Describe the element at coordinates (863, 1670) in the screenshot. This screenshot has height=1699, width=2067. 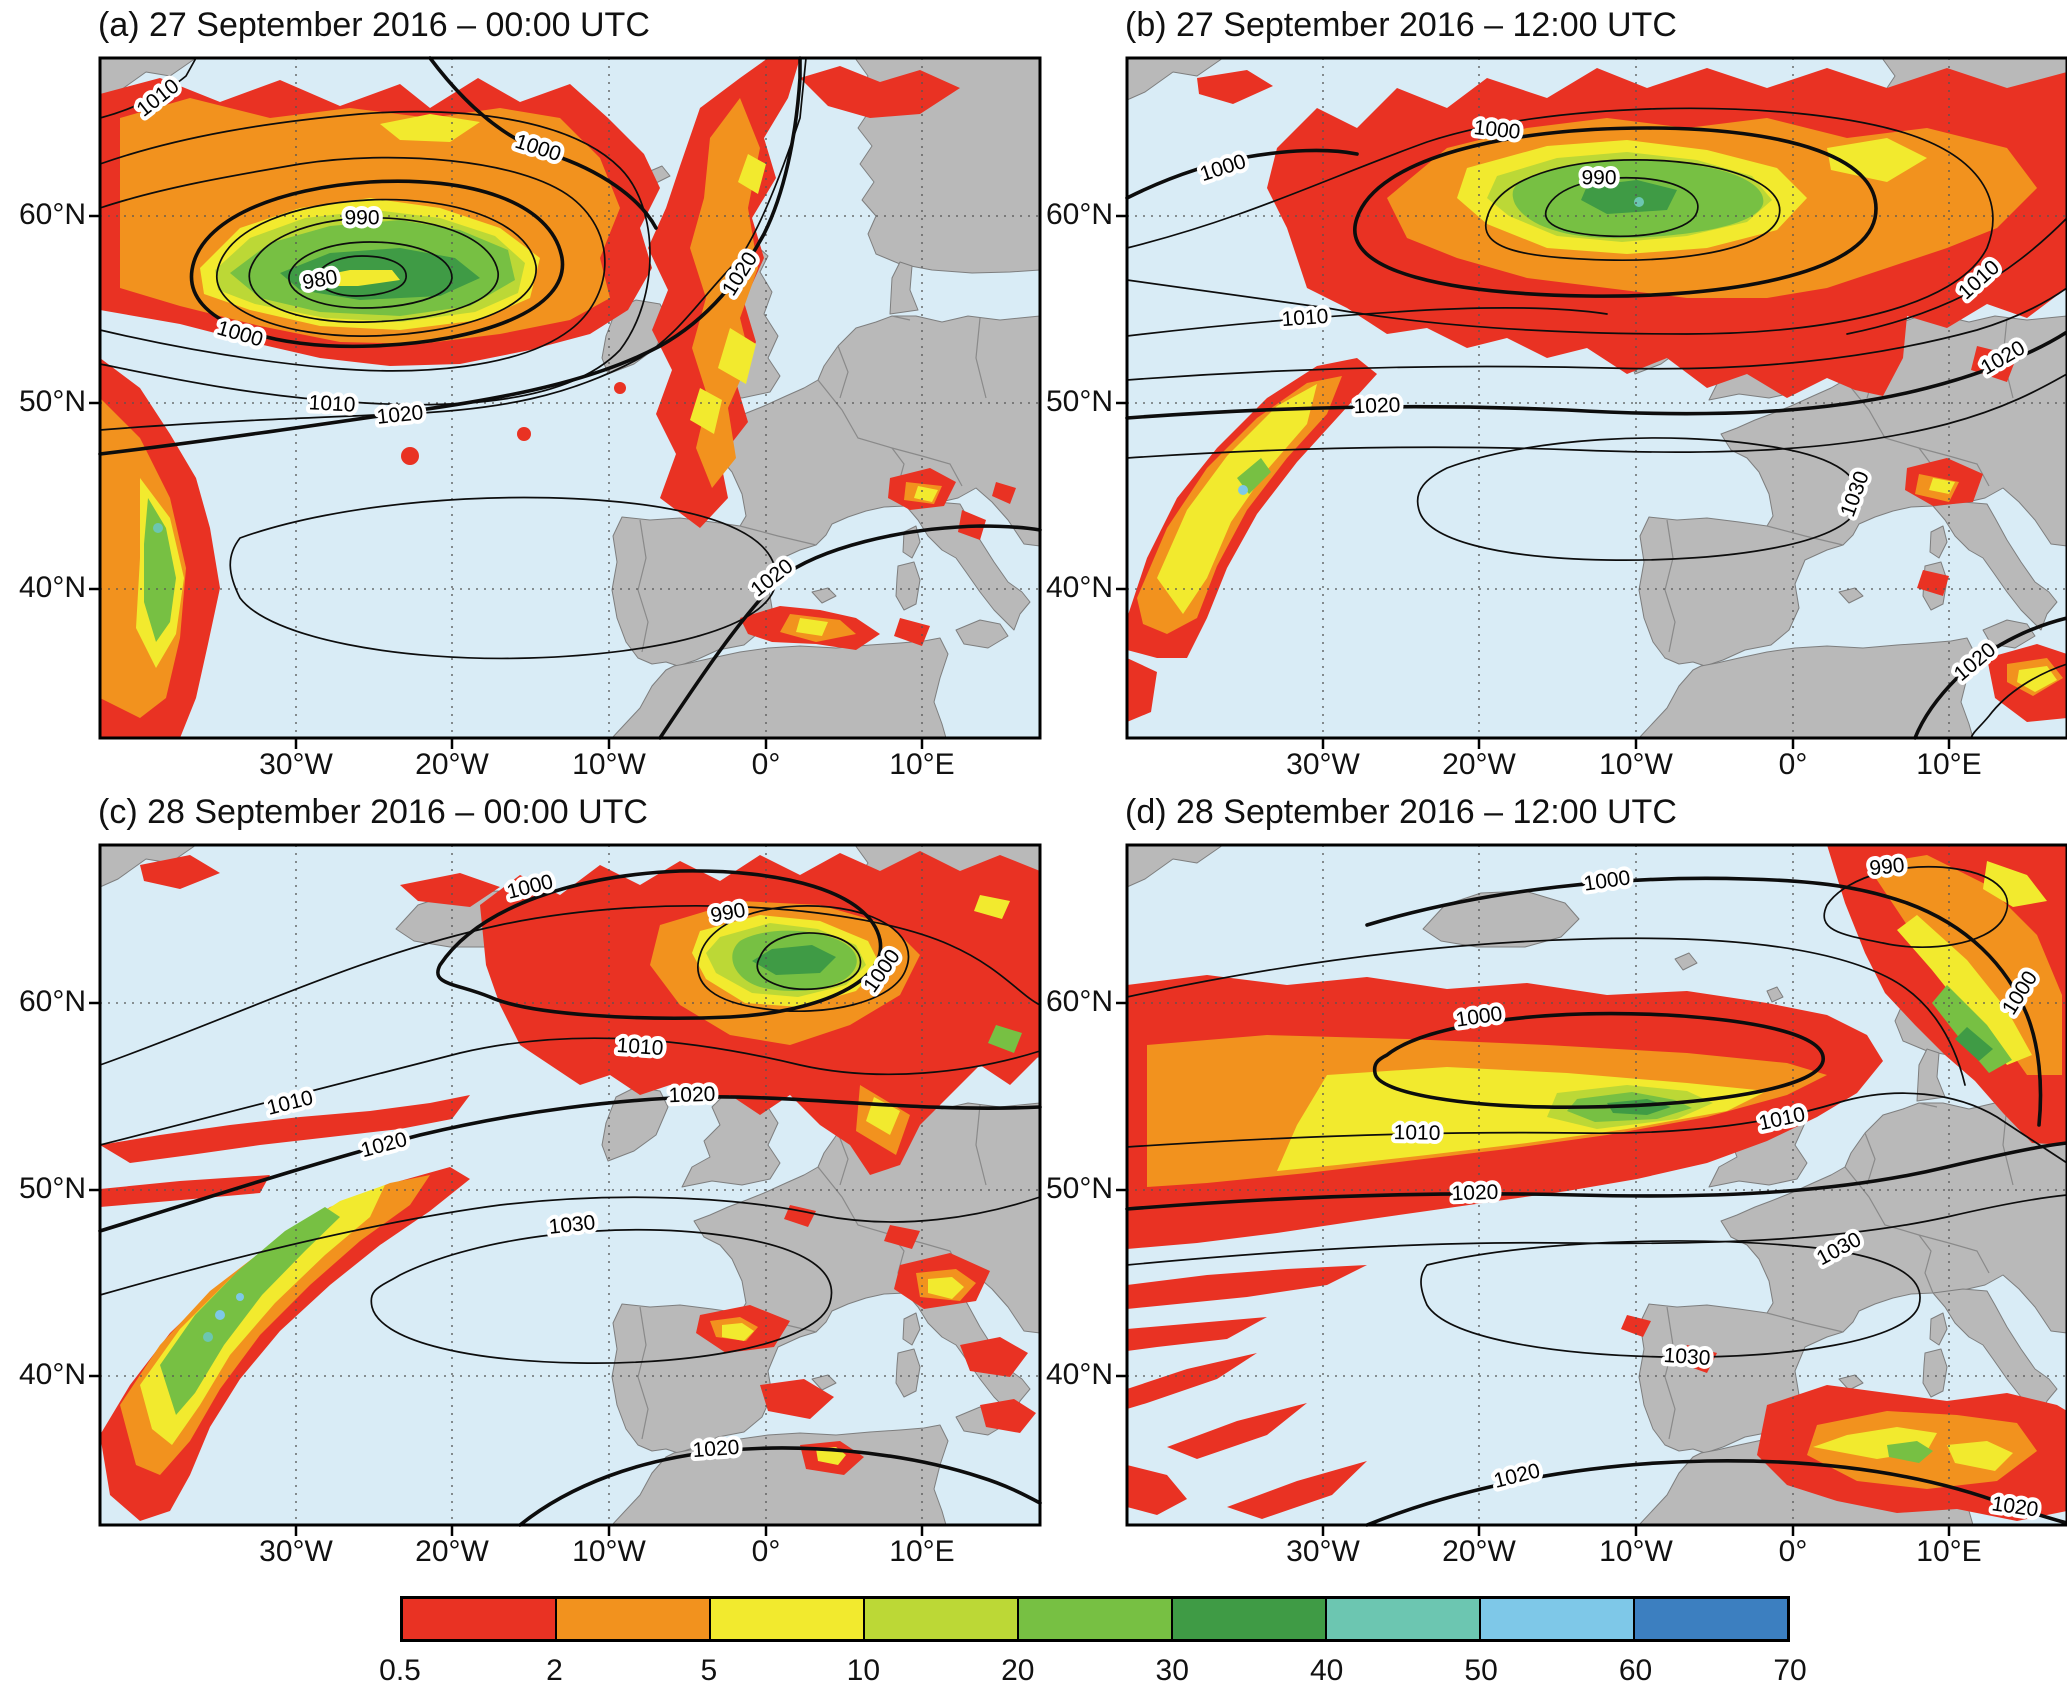
I see `colorbar-tick-label: 10` at that location.